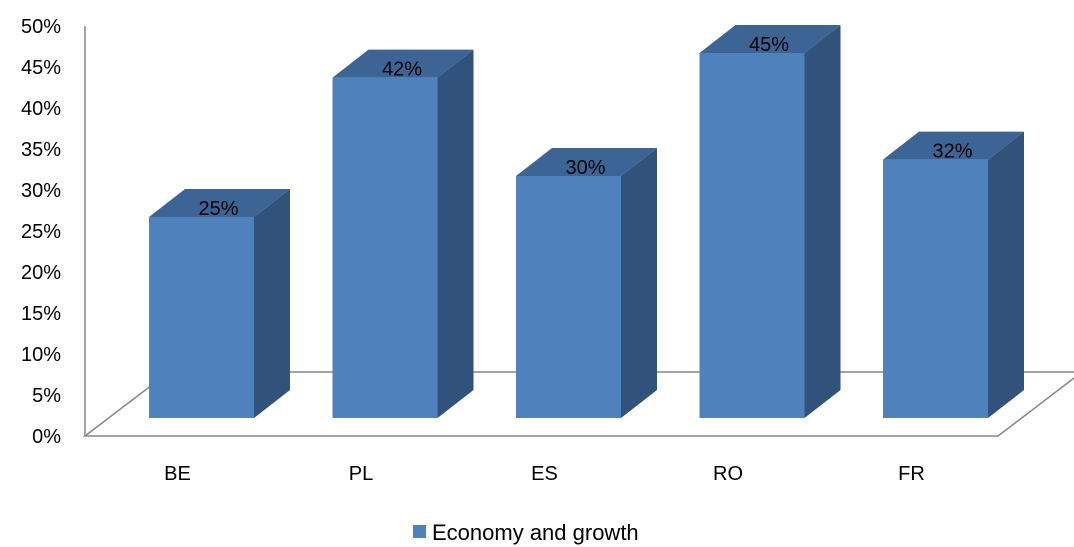  I want to click on x-tick-label: RO, so click(728, 474).